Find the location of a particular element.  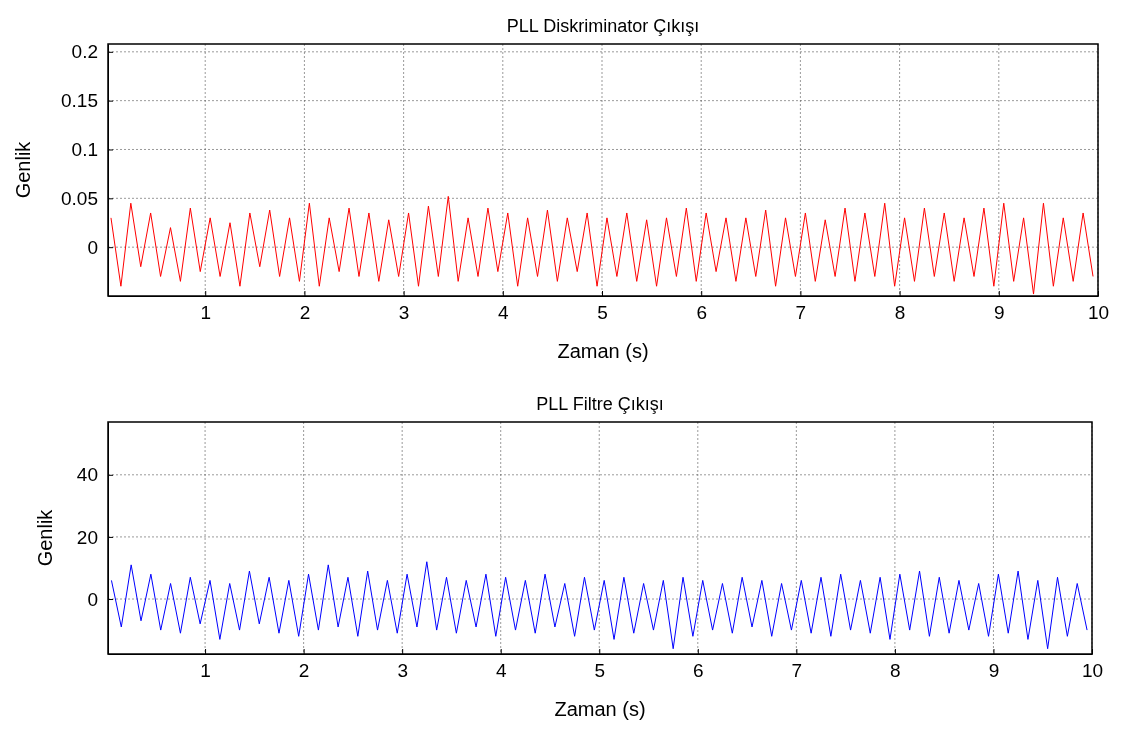

y-tick-label: 0.2 is located at coordinates (84, 52).